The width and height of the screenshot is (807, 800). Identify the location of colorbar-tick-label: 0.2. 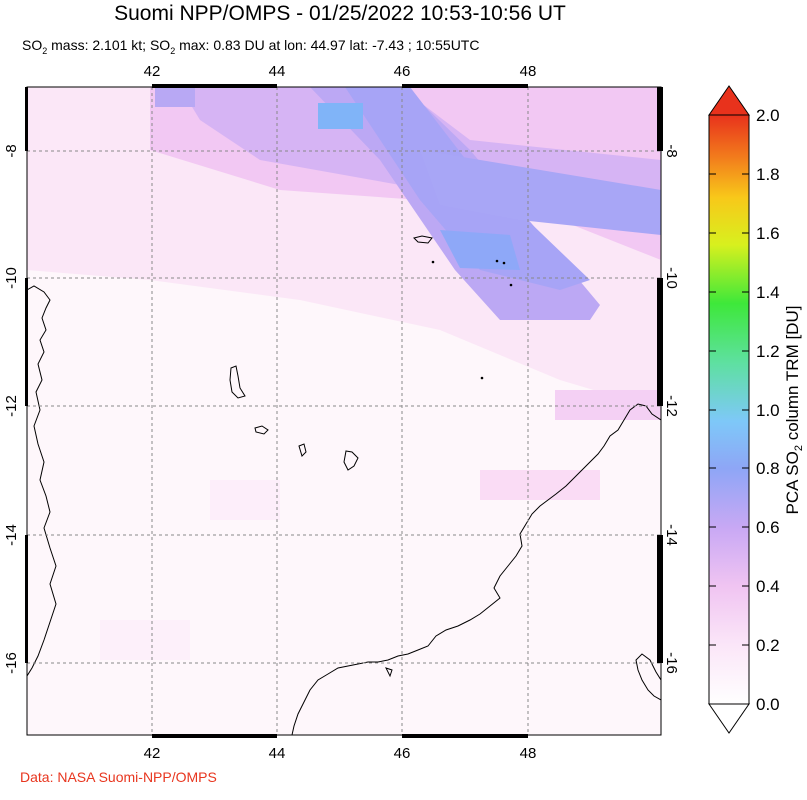
(768, 645).